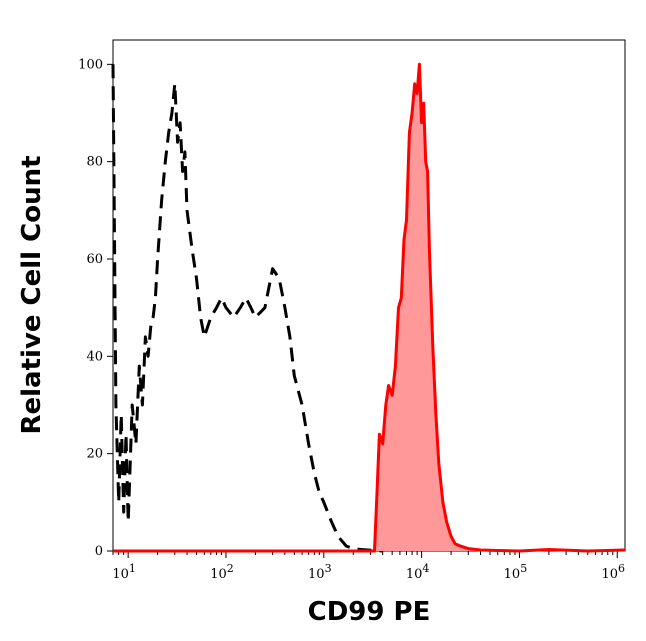 The width and height of the screenshot is (646, 641). What do you see at coordinates (90, 64) in the screenshot?
I see `y-tick-label: 100` at bounding box center [90, 64].